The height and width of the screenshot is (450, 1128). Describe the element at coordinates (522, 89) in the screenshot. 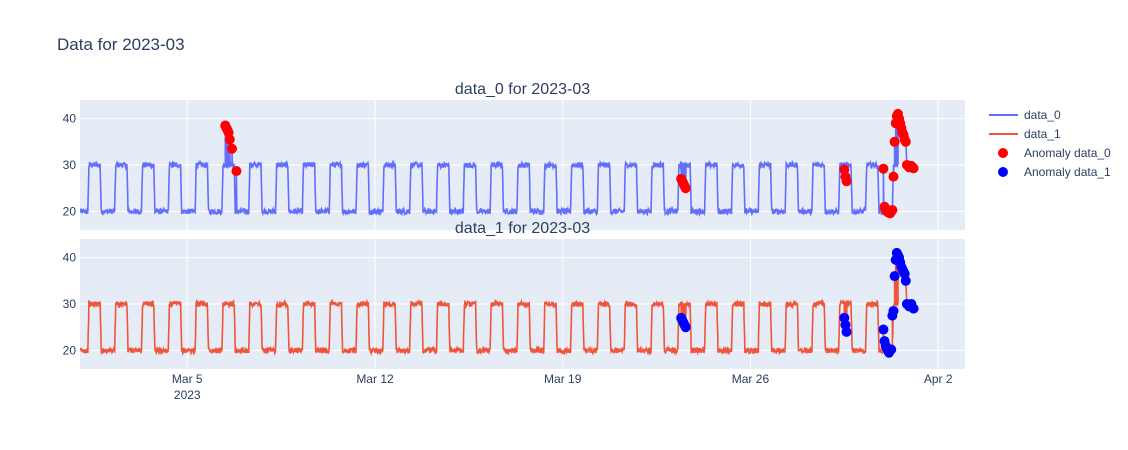

I see `subplot-title: data_0 for 2023-03` at that location.